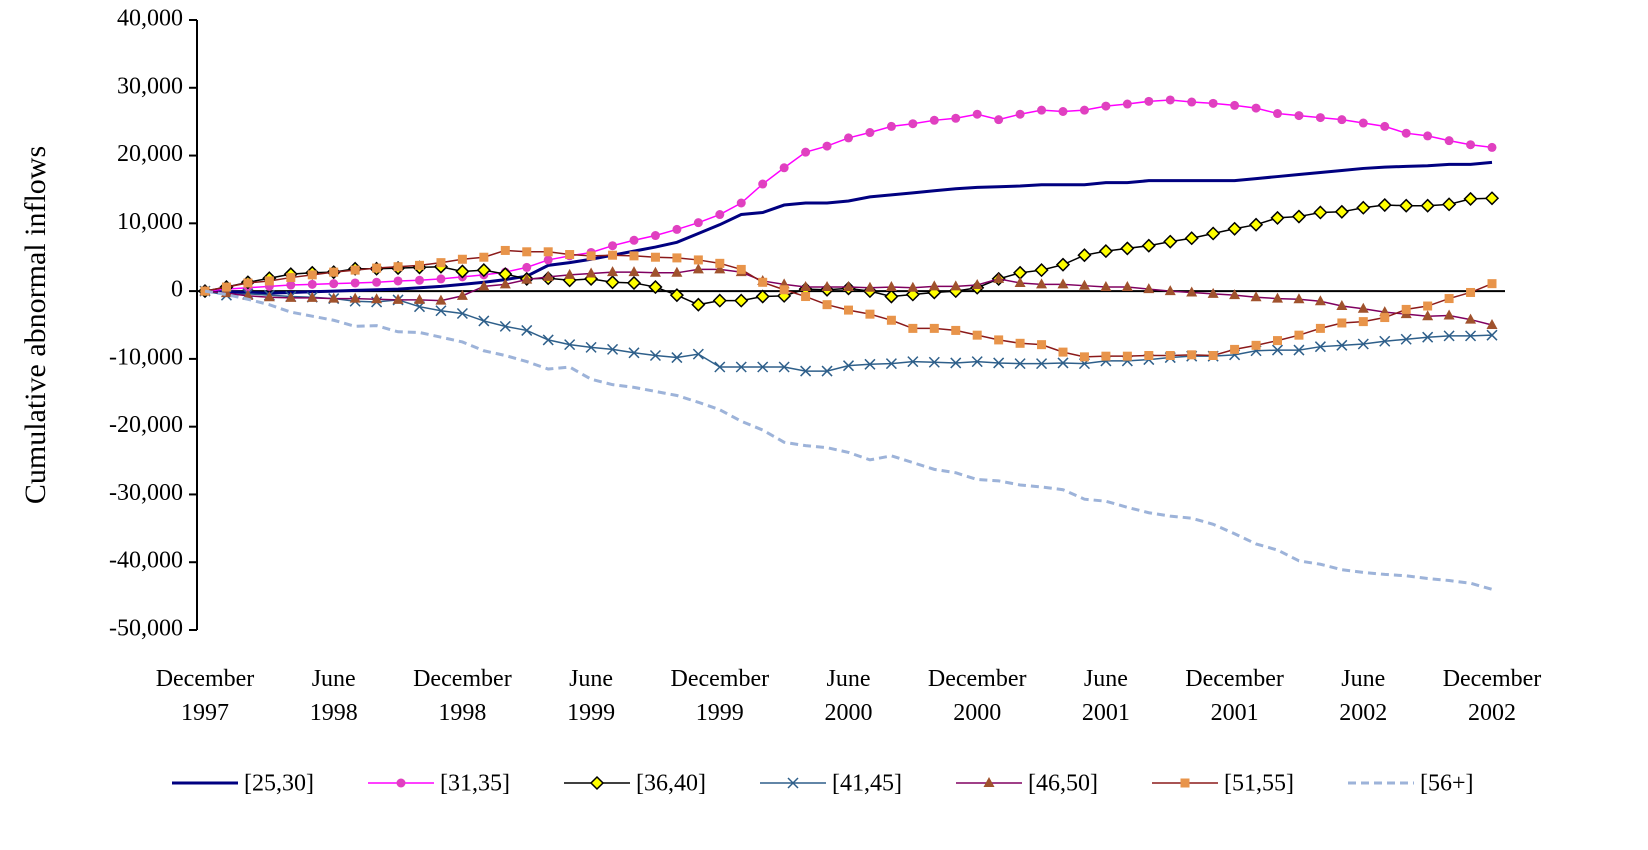  What do you see at coordinates (1259, 784) in the screenshot?
I see `legend-label: [51,55]` at bounding box center [1259, 784].